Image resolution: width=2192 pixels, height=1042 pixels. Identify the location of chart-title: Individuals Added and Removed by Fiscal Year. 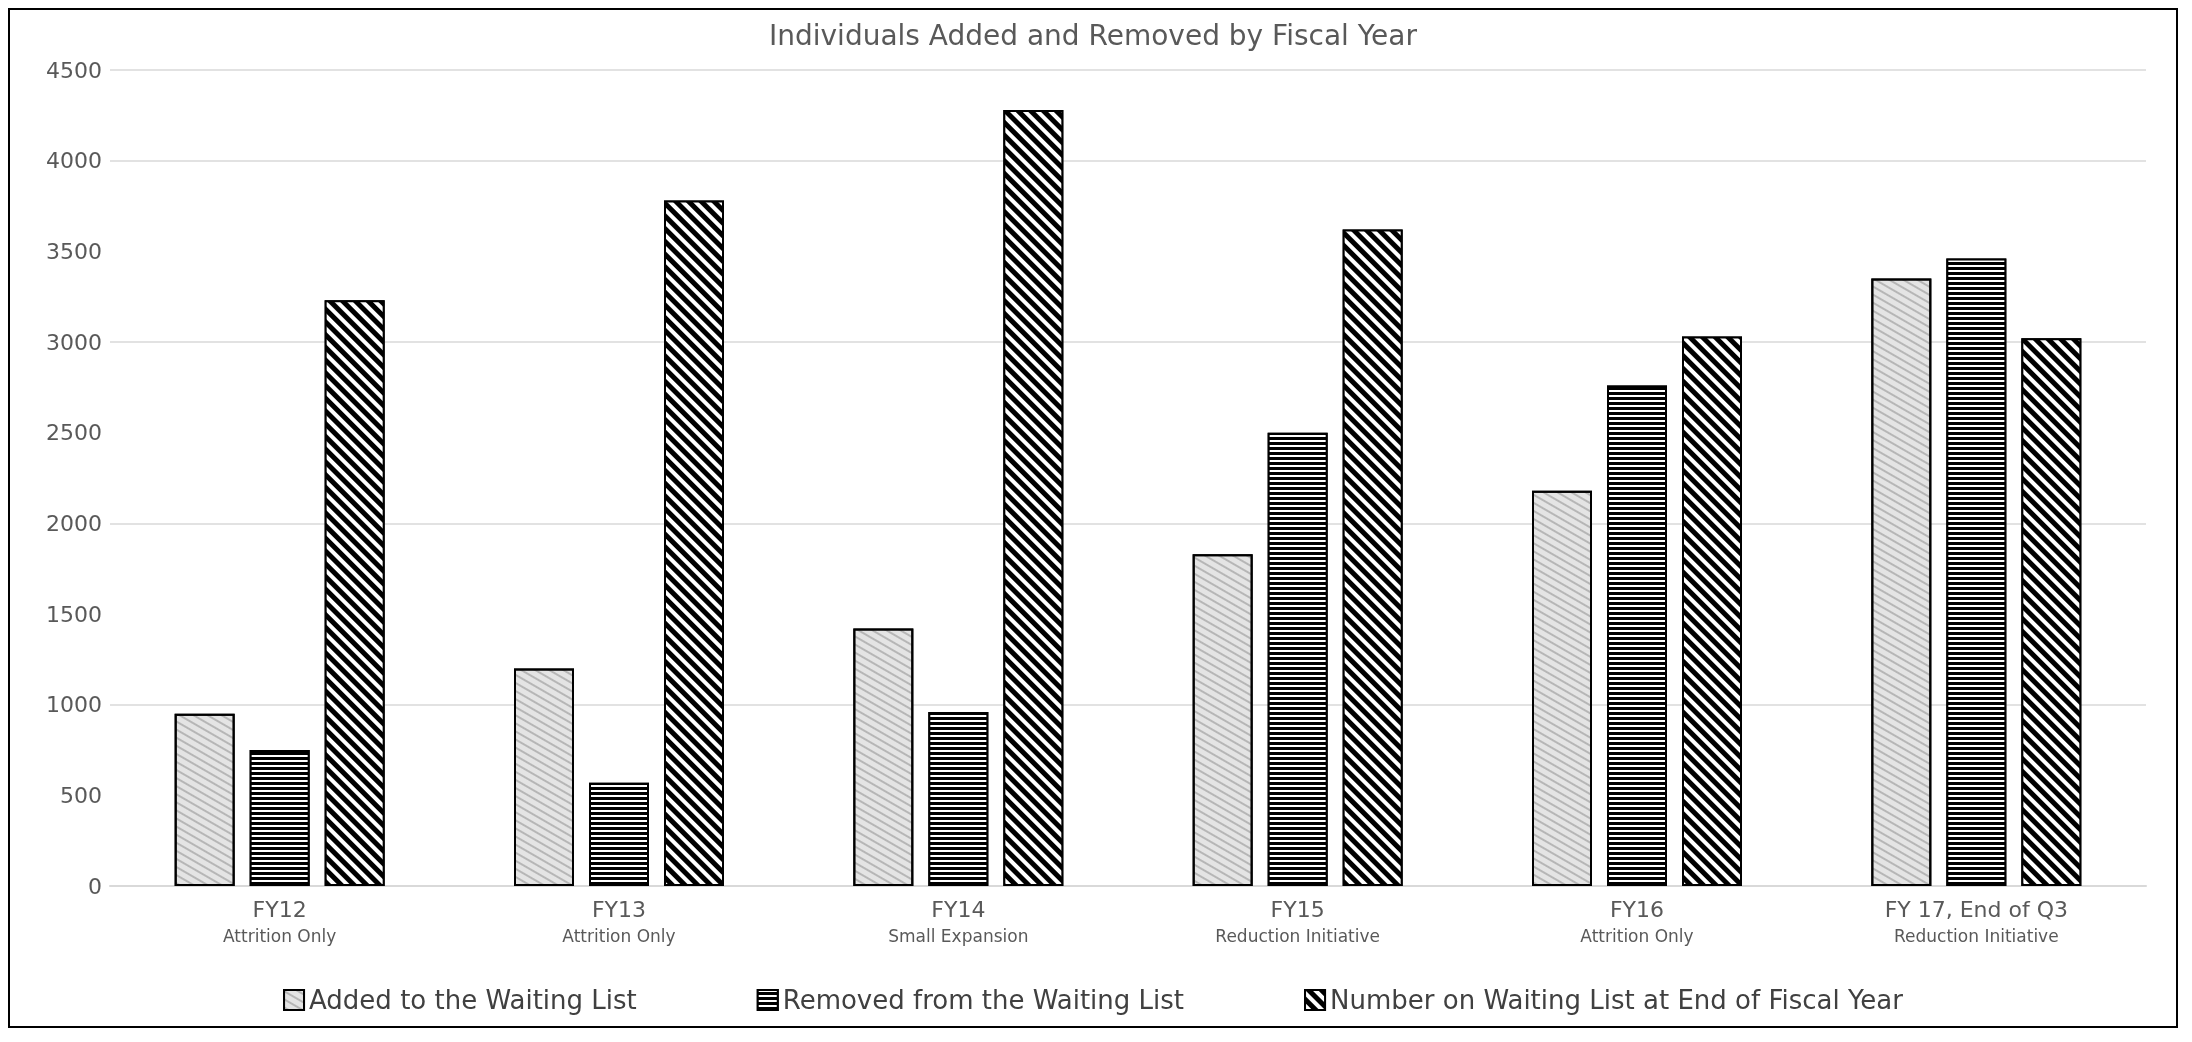
(1093, 35).